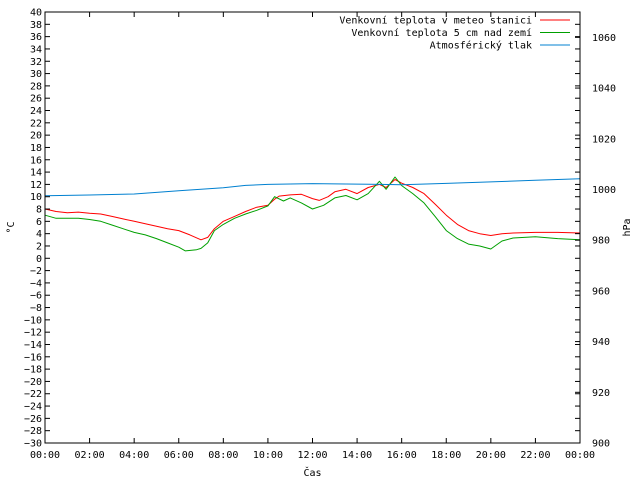 This screenshot has height=480, width=640. What do you see at coordinates (134, 455) in the screenshot?
I see `x-tick-label: 04:00` at bounding box center [134, 455].